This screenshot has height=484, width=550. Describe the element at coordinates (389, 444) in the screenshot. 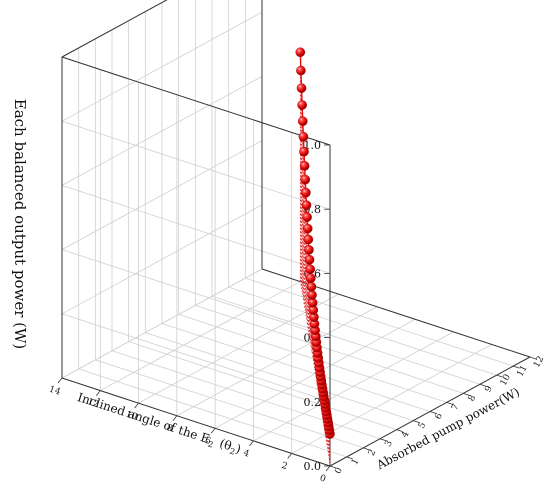

I see `y-tick-label: 3` at that location.